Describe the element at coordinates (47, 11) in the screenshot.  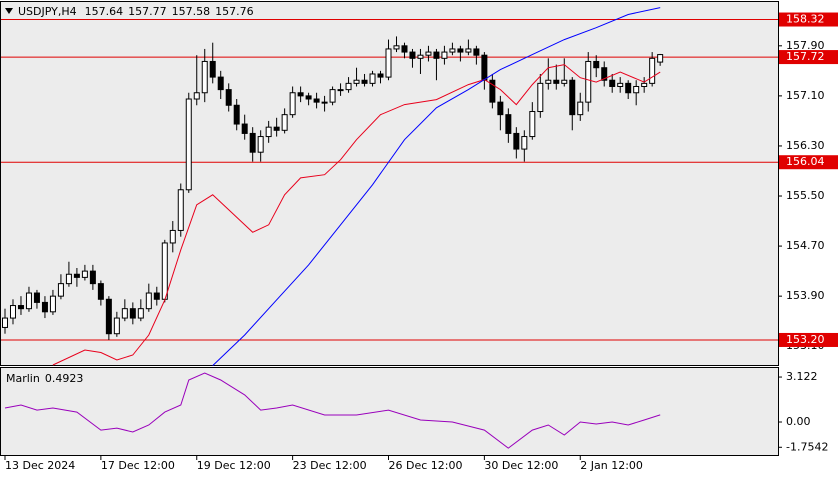
I see `header-value: USDJPY,H4` at that location.